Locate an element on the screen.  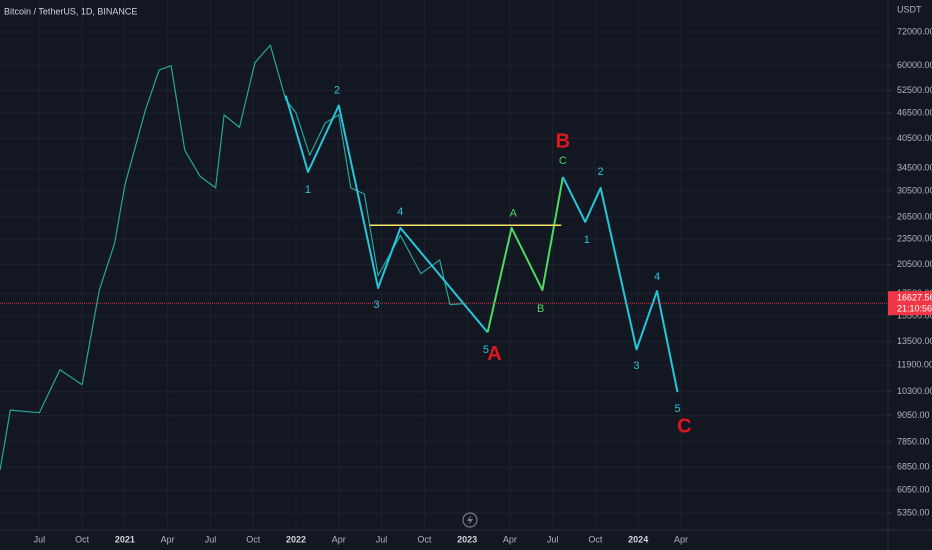
x-tick-label: 2021 is located at coordinates (125, 539).